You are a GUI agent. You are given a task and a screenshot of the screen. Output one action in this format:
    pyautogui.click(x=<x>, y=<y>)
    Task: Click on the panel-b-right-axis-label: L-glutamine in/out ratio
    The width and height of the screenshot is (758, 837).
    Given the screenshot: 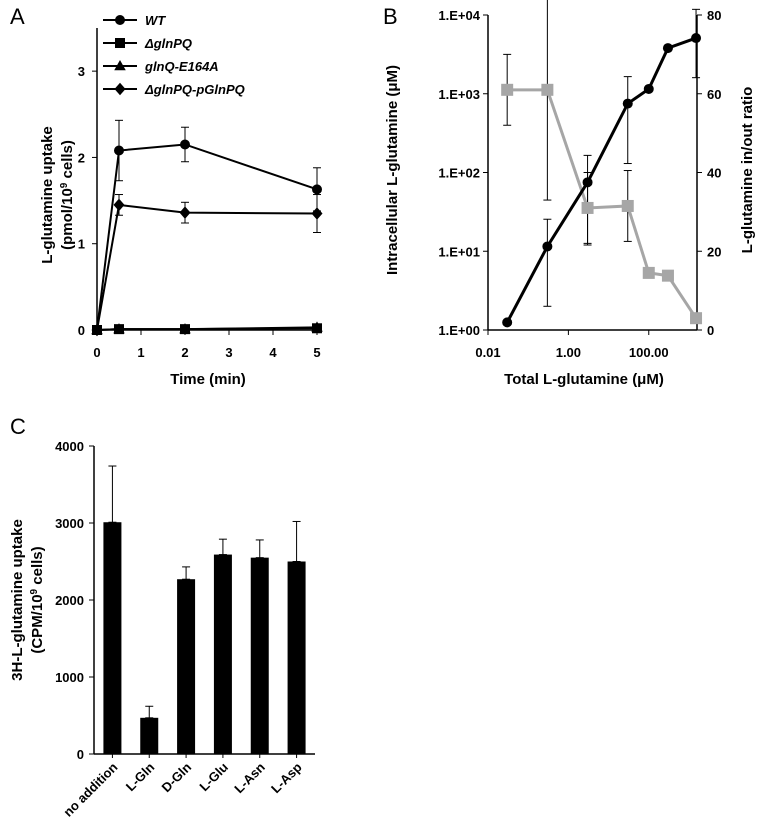 What is the action you would take?
    pyautogui.click(x=747, y=170)
    